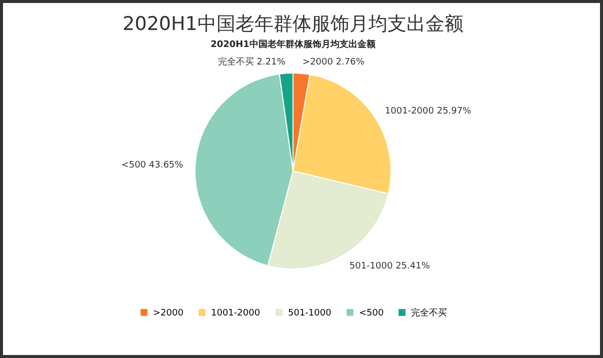 The height and width of the screenshot is (358, 603). I want to click on category-label: <500 43.65%, so click(152, 165).